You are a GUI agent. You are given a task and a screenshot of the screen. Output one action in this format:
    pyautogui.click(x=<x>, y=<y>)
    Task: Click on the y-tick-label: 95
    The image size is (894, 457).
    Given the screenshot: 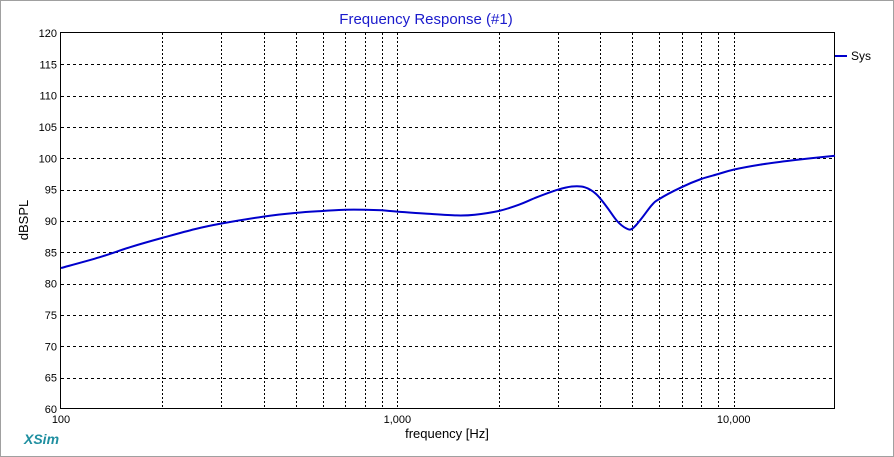 What is the action you would take?
    pyautogui.click(x=51, y=191)
    